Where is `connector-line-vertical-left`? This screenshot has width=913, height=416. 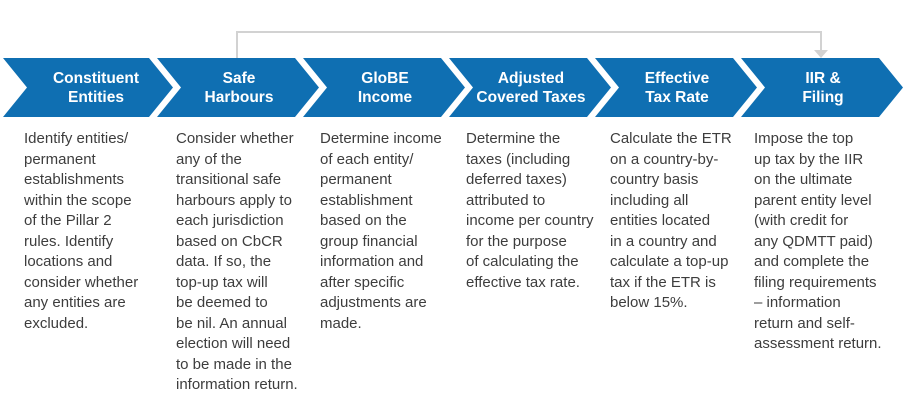
connector-line-vertical-left is located at coordinates (237, 45).